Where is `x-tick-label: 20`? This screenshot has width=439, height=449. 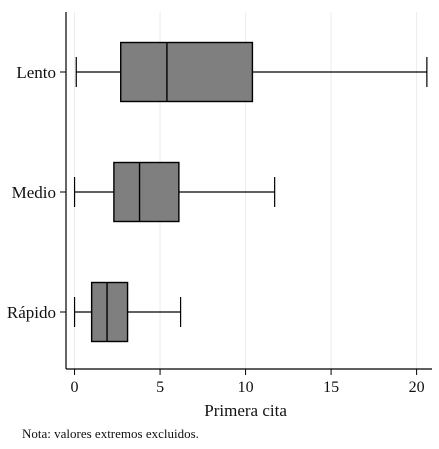 x-tick-label: 20 is located at coordinates (417, 387).